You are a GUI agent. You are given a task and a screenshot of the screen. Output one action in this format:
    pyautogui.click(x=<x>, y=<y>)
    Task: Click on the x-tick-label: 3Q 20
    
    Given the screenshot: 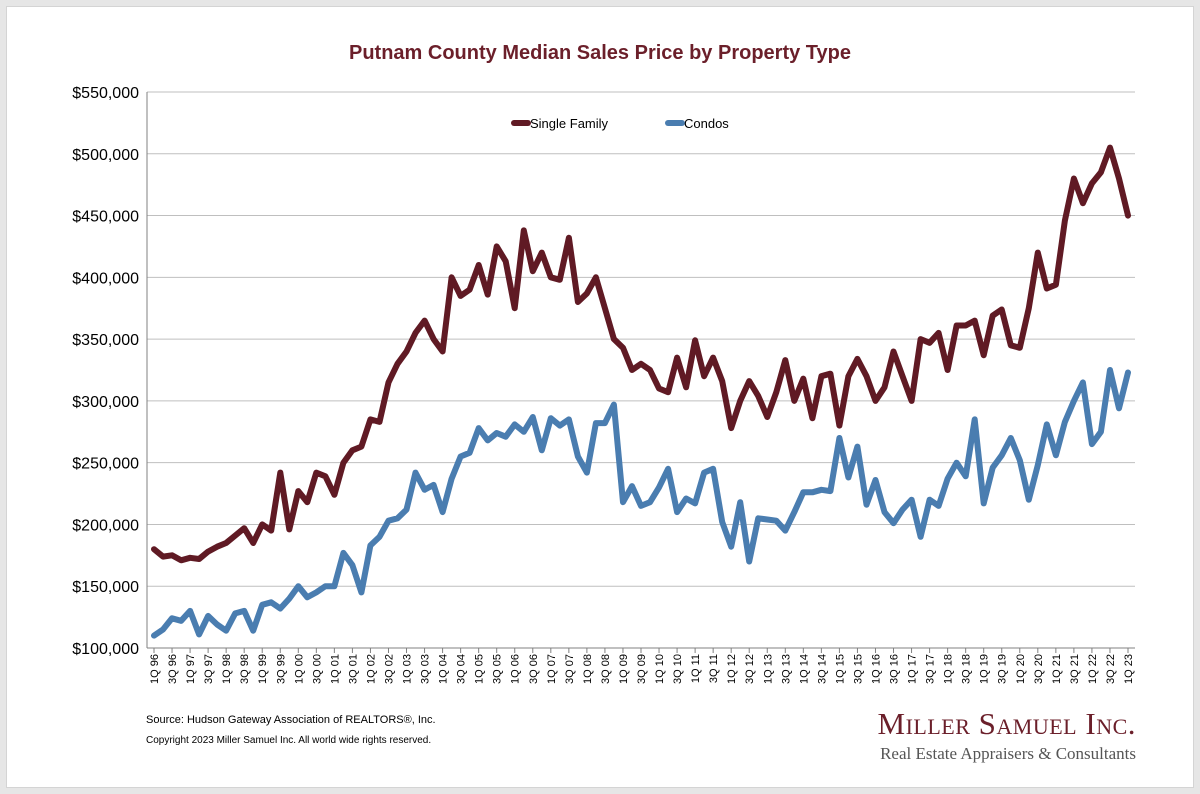 What is the action you would take?
    pyautogui.click(x=1039, y=669)
    